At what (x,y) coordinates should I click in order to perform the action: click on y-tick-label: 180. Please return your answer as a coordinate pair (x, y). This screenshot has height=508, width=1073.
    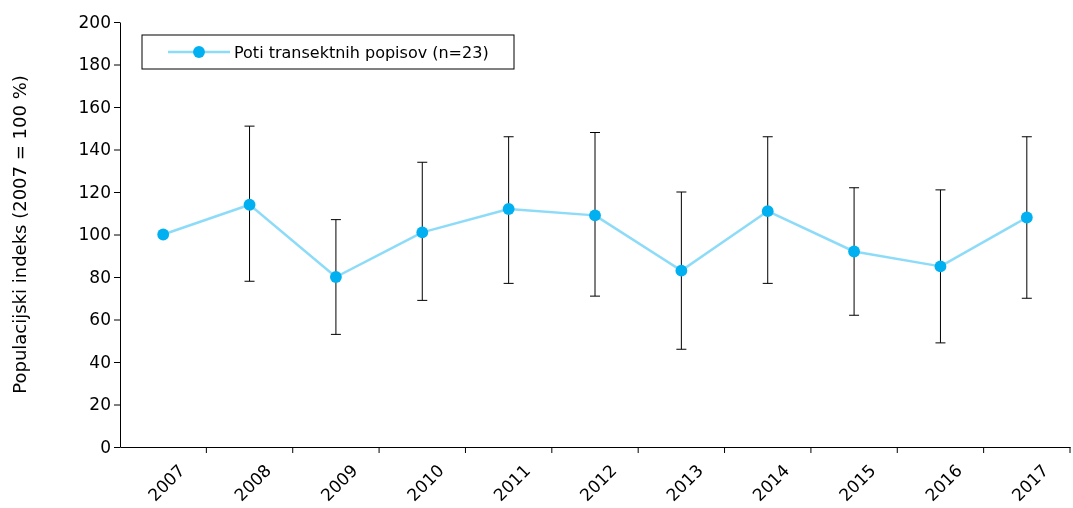
    Looking at the image, I should click on (94, 64).